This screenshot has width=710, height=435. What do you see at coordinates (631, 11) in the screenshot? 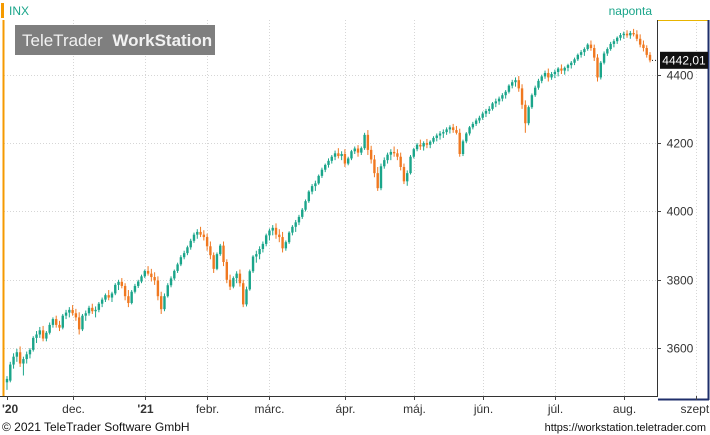
I see `interval-label: naponta` at bounding box center [631, 11].